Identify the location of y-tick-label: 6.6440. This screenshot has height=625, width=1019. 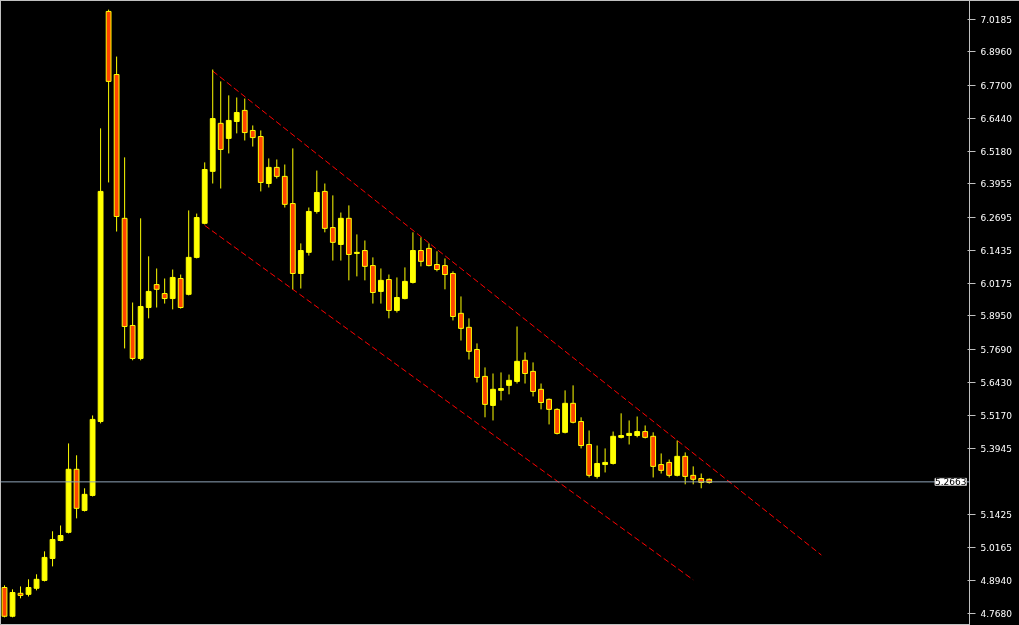
(996, 118).